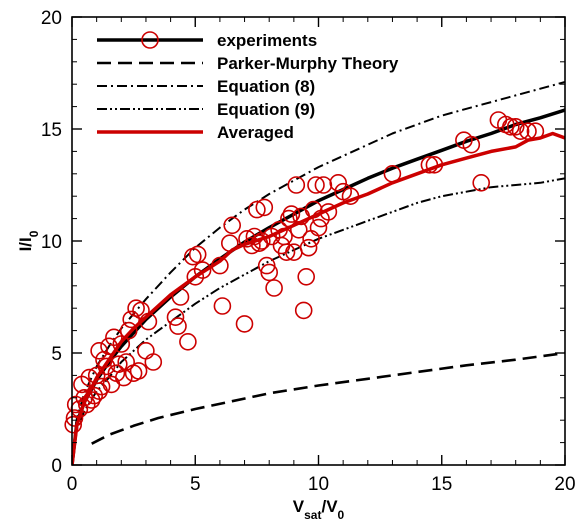  Describe the element at coordinates (312, 514) in the screenshot. I see `x-axis-title-sub1: sat` at that location.